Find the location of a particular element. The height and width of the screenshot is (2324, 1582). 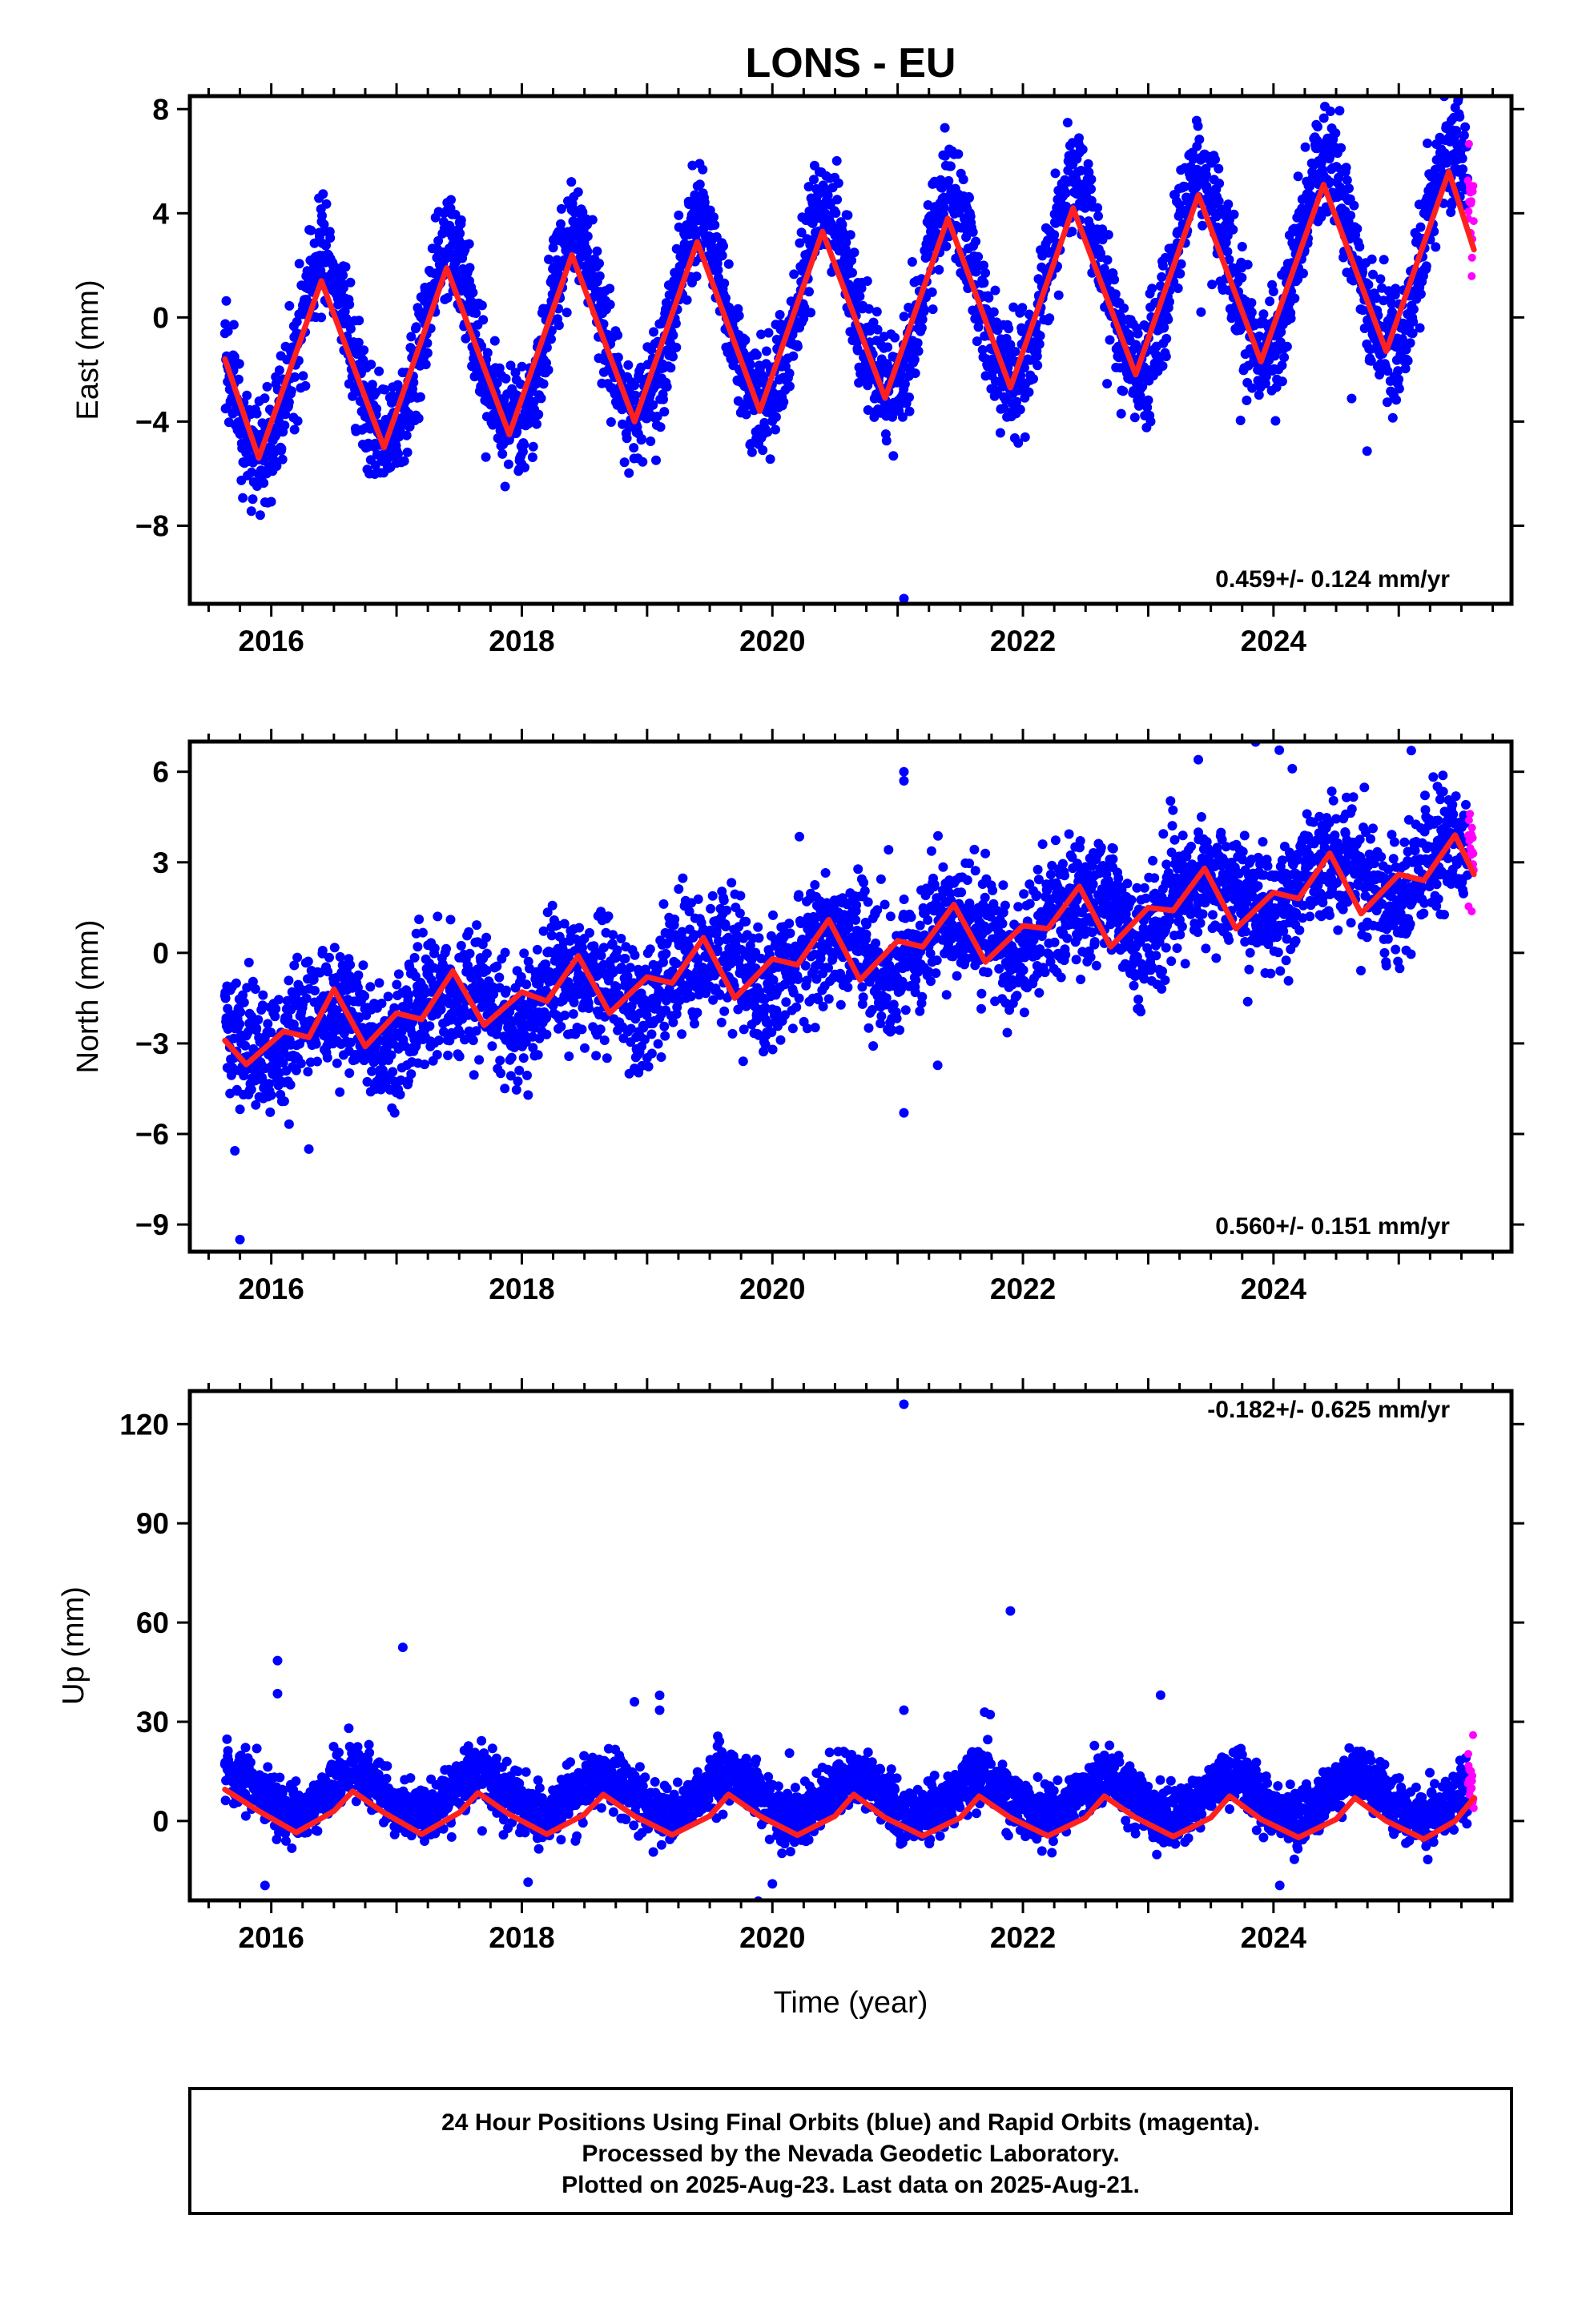

y-tick-label: 4 is located at coordinates (160, 213).